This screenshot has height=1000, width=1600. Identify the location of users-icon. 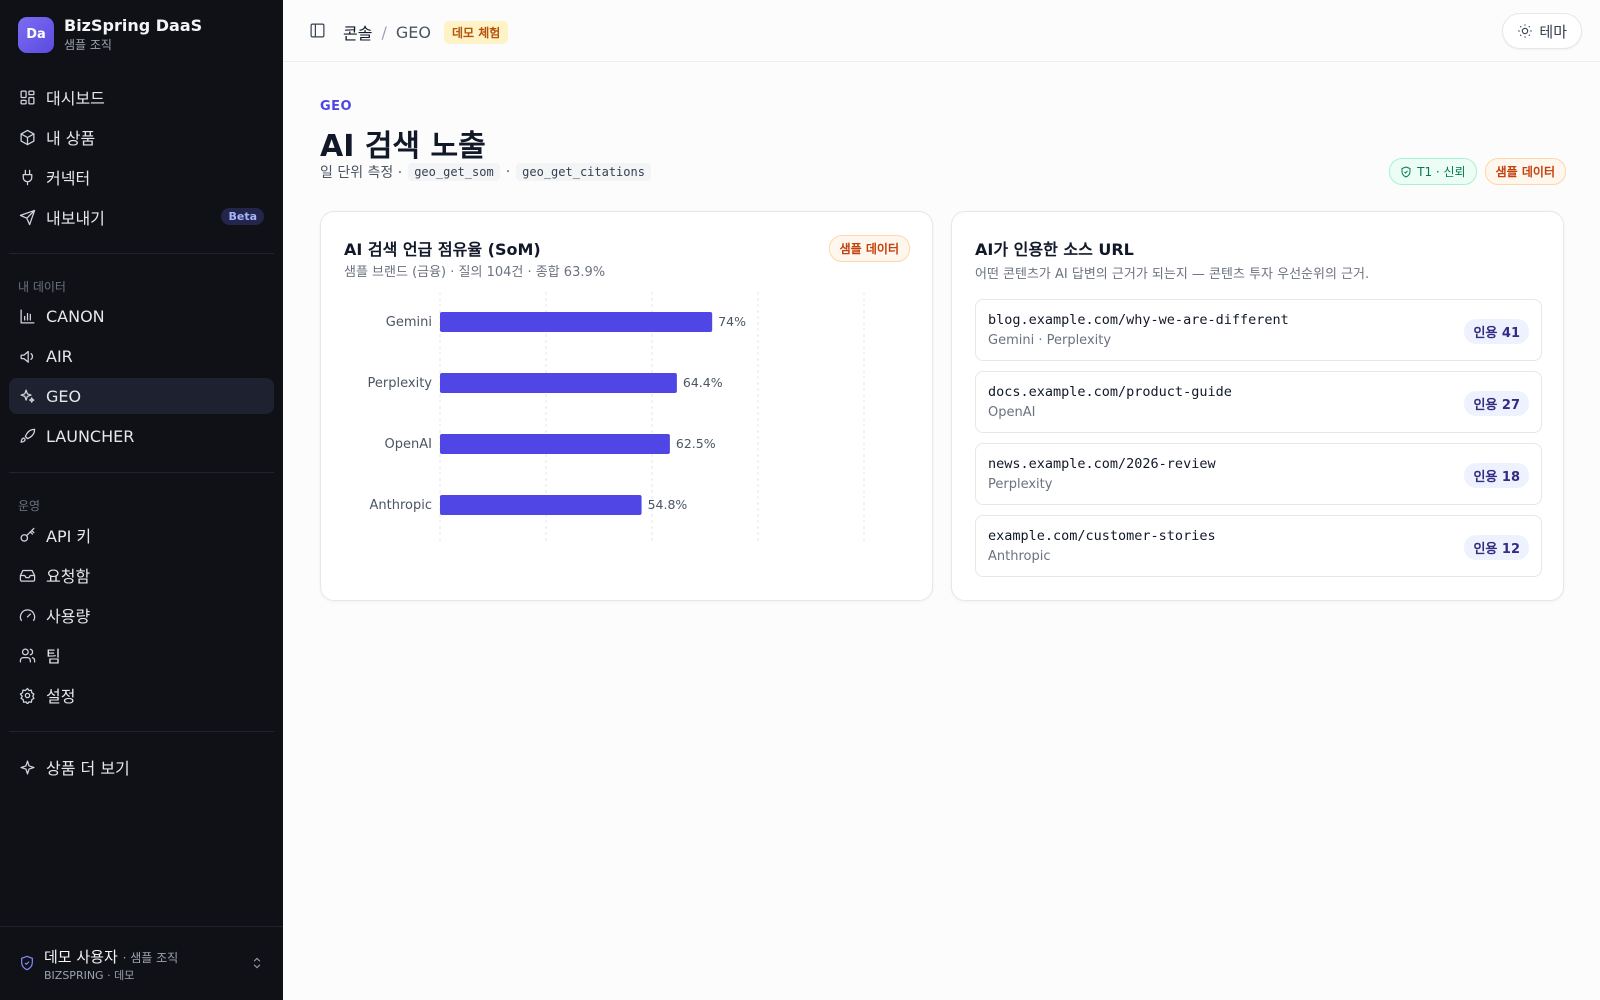
(27, 655).